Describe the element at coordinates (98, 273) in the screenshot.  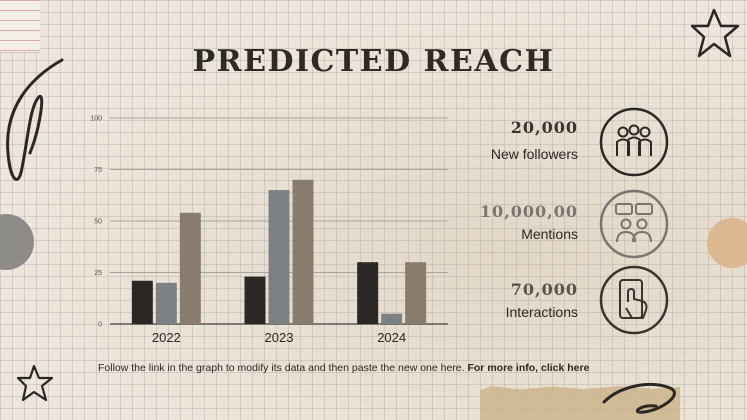
I see `y-tick-label: 25` at that location.